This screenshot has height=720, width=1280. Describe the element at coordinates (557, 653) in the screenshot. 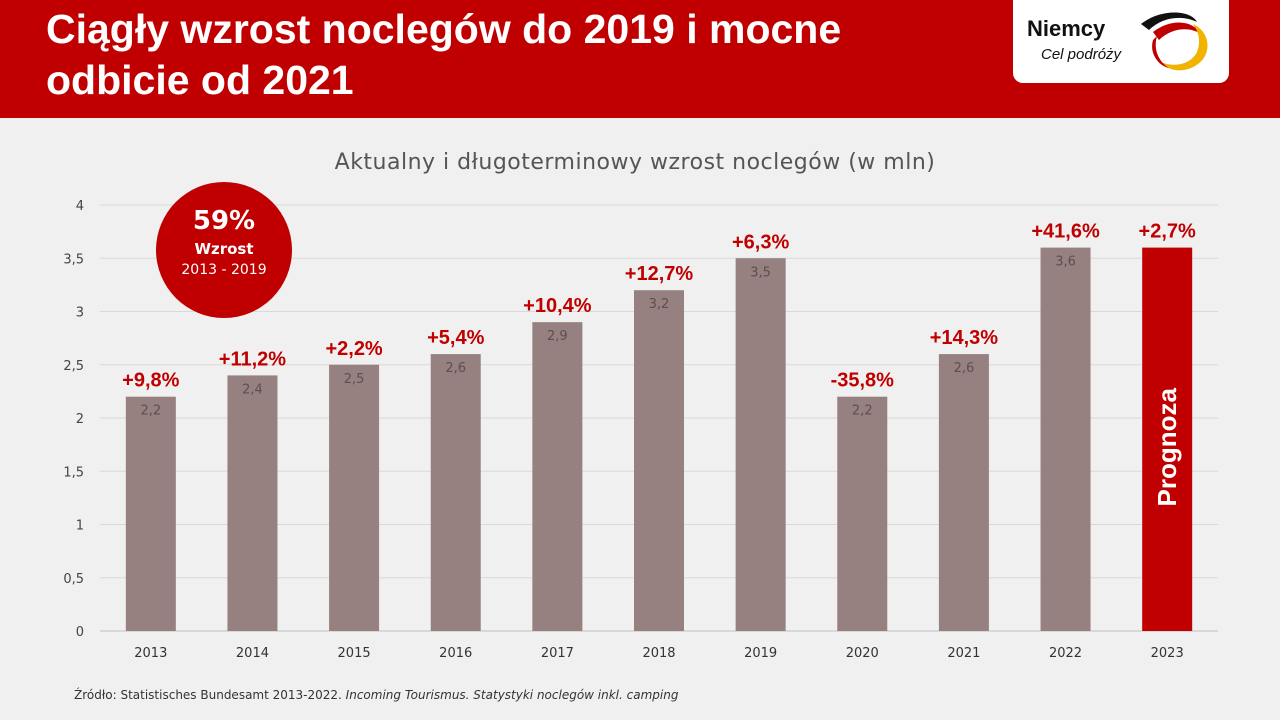

I see `x-tick-label: 2017` at that location.